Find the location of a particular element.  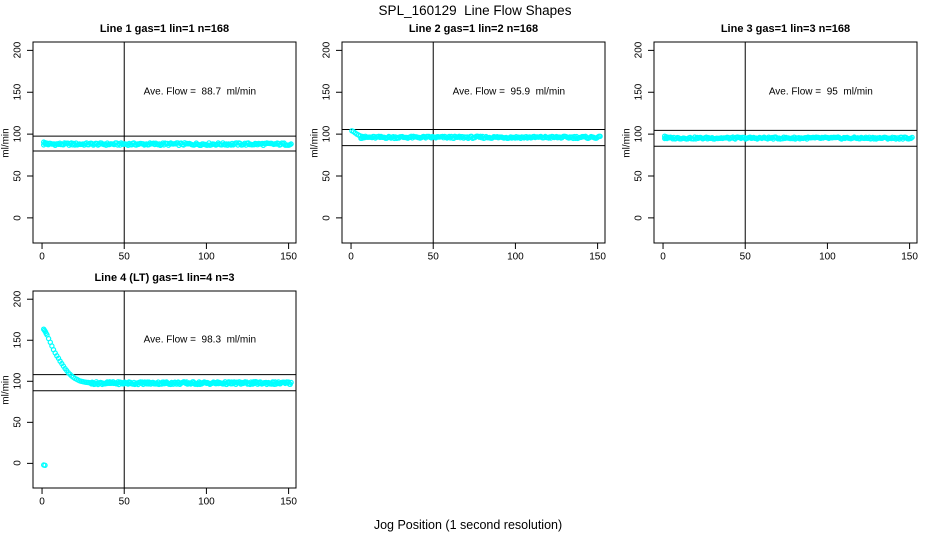

ave-flow-annotation: Ave. Flow = 95 ml/min is located at coordinates (820, 92).